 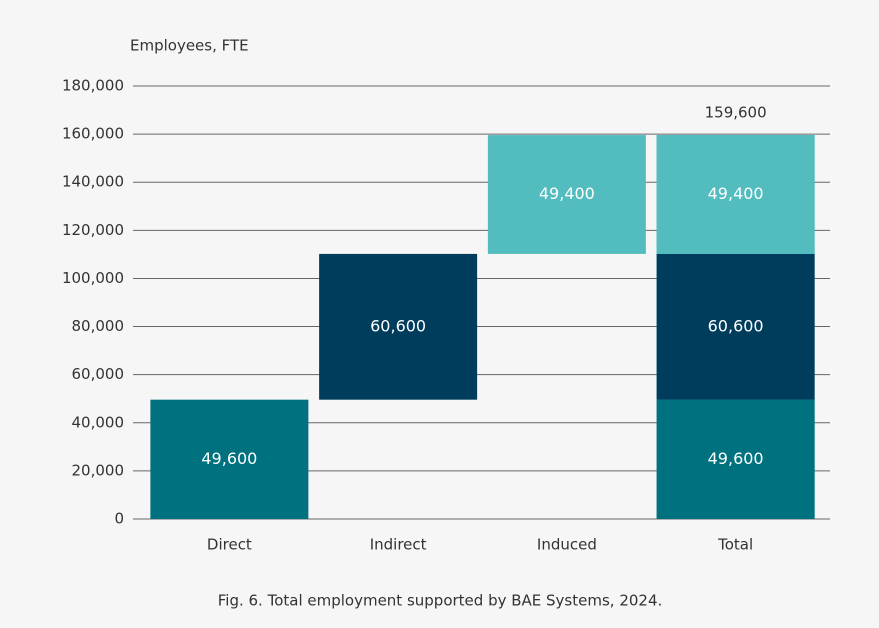 I want to click on total-label: 159,600, so click(x=736, y=113).